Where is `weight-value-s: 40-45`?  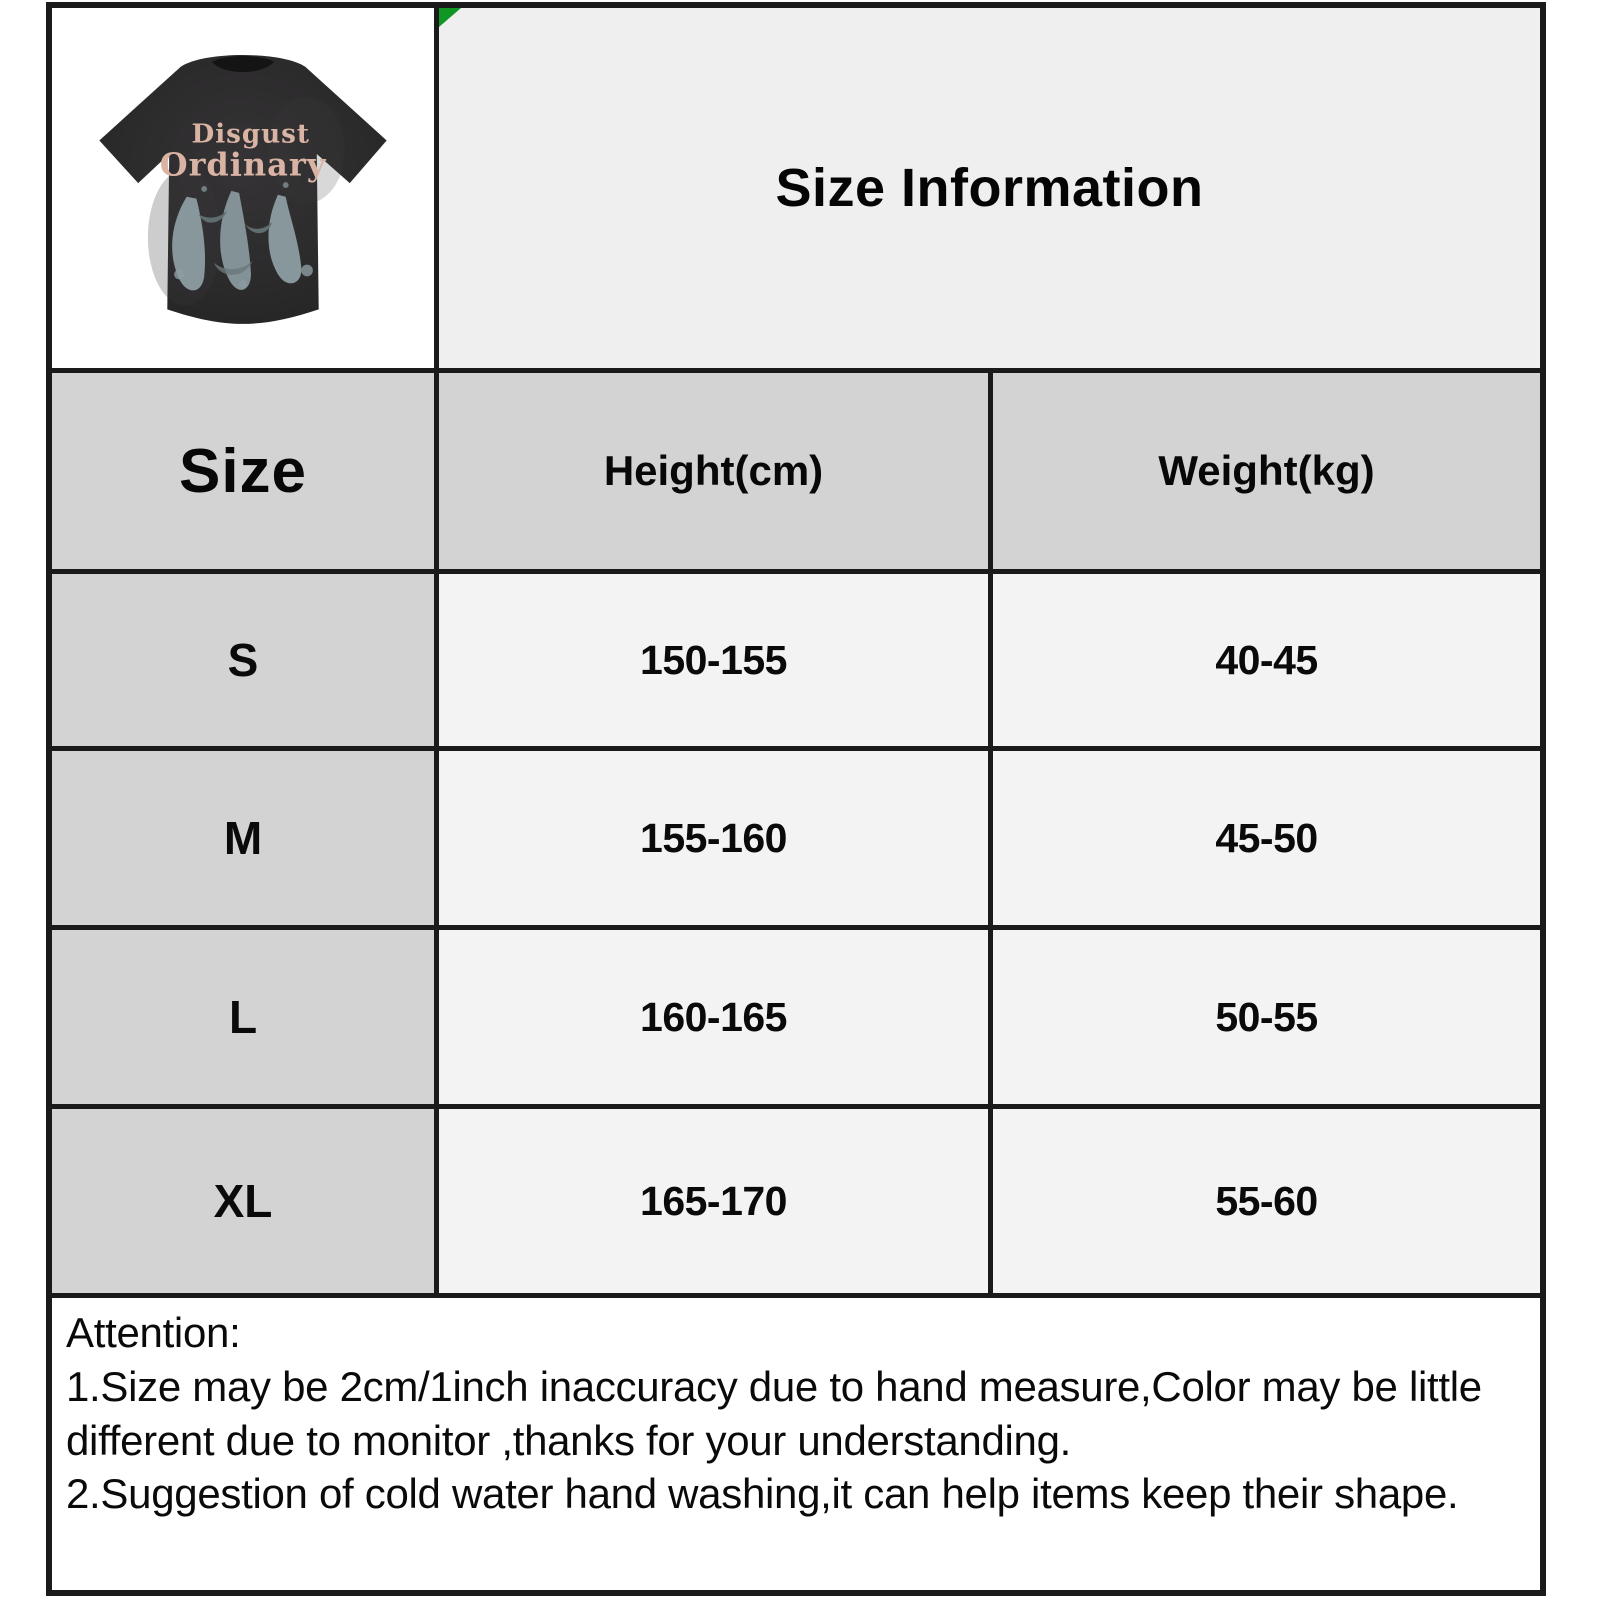 weight-value-s: 40-45 is located at coordinates (1266, 660).